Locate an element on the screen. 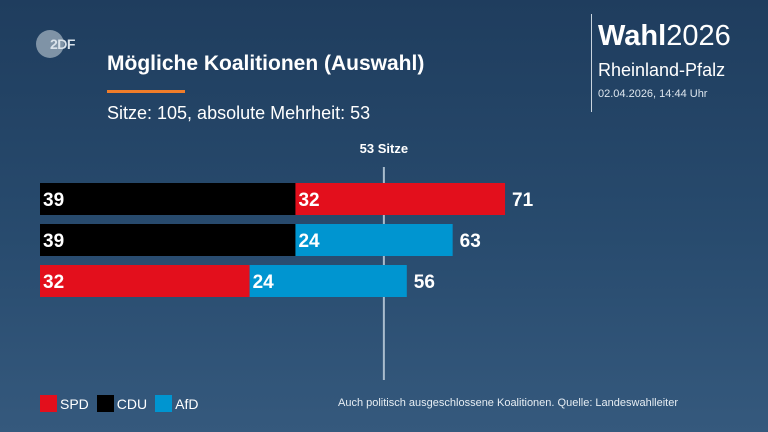 This screenshot has height=432, width=768. legend-label-spd: SPD is located at coordinates (74, 403).